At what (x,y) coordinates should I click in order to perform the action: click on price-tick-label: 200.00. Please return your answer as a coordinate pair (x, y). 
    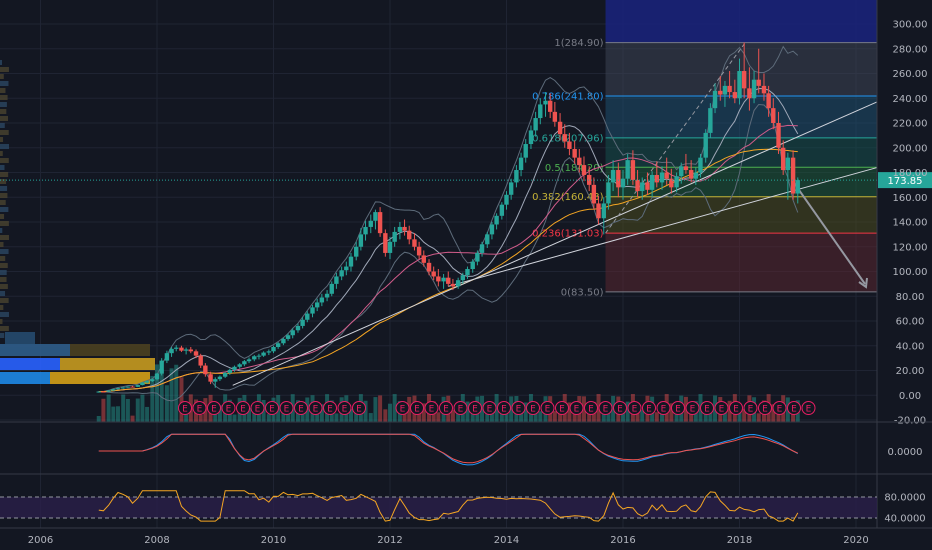
    Looking at the image, I should click on (910, 148).